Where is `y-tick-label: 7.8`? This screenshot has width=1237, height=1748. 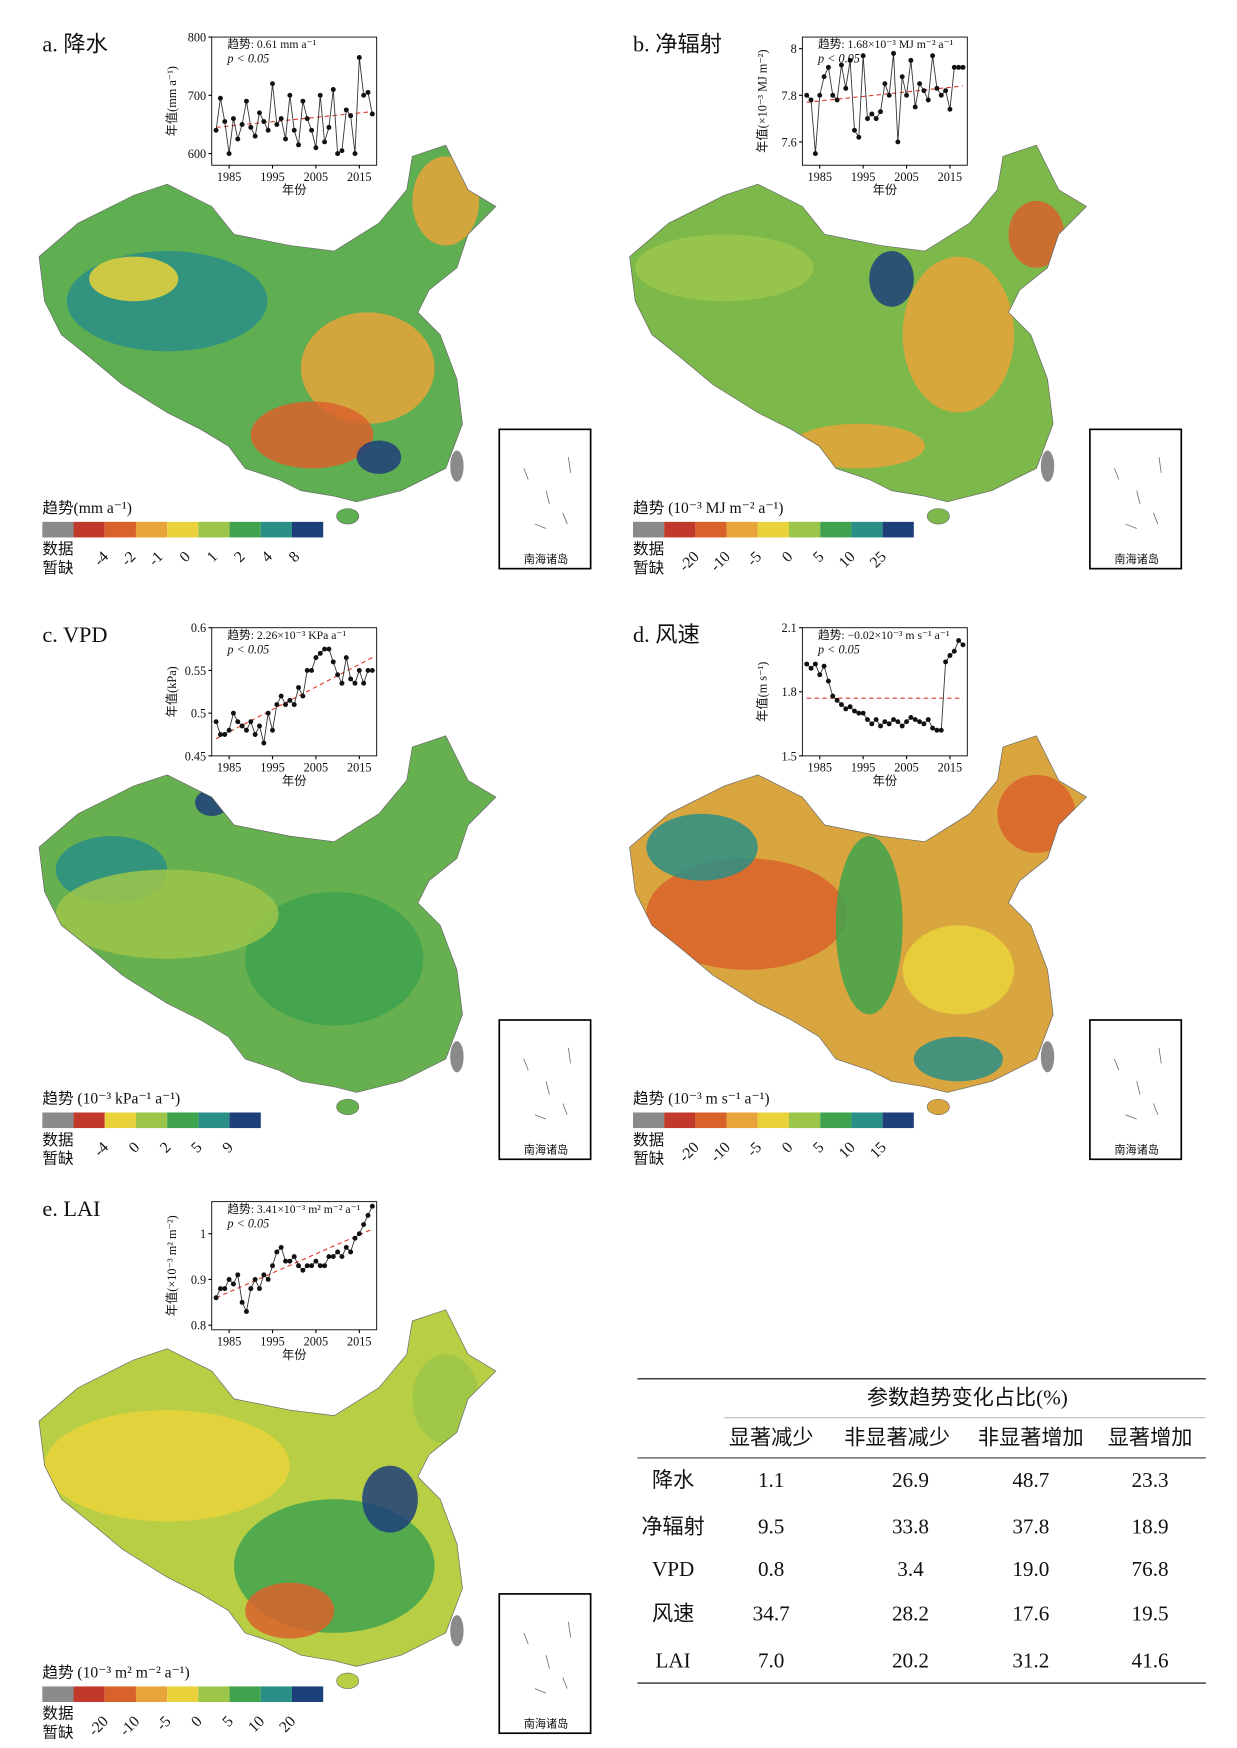 y-tick-label: 7.8 is located at coordinates (788, 96).